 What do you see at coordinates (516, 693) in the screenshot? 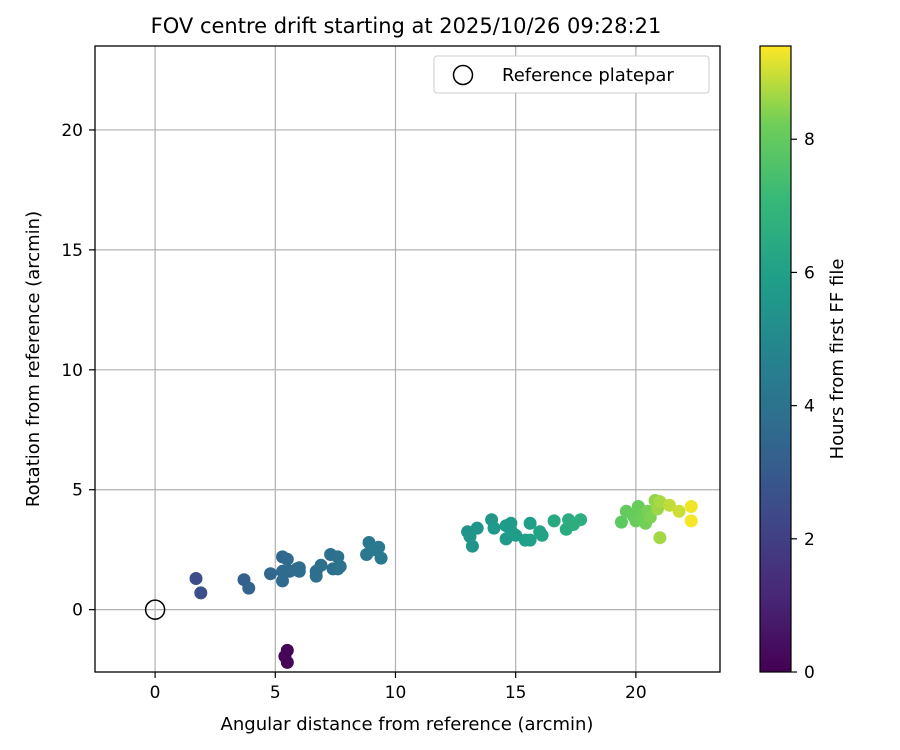
I see `x-tick-label: 15` at bounding box center [516, 693].